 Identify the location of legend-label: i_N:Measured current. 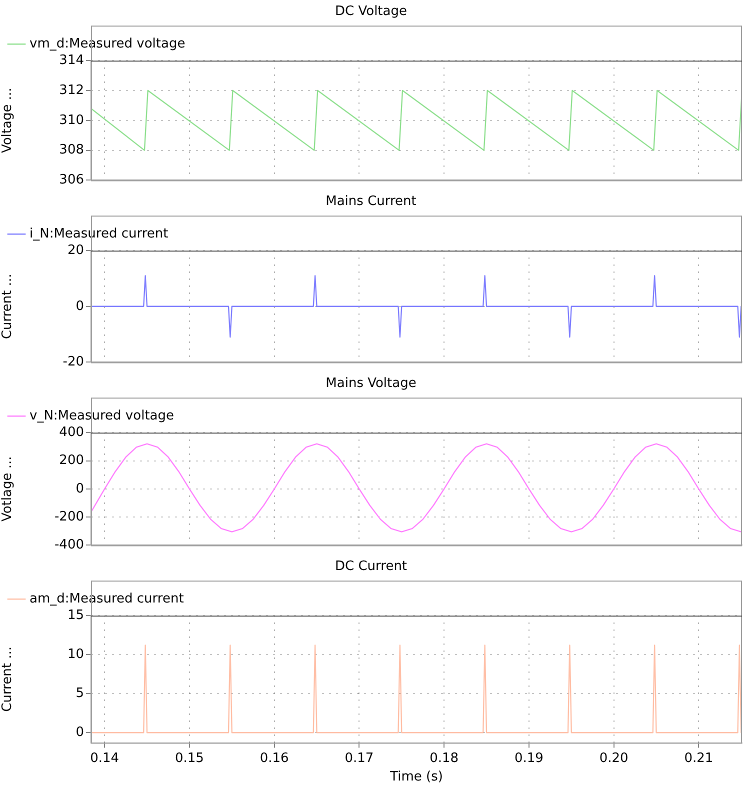
(99, 234).